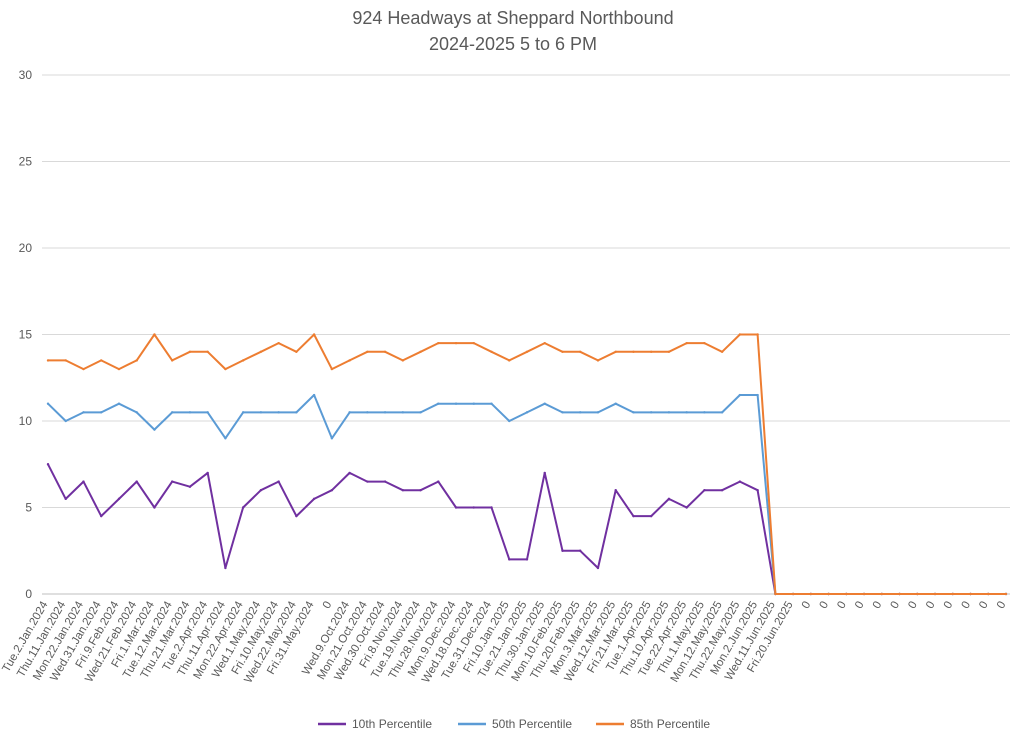 The height and width of the screenshot is (735, 1024). Describe the element at coordinates (26, 335) in the screenshot. I see `y-tick-label: 15` at that location.